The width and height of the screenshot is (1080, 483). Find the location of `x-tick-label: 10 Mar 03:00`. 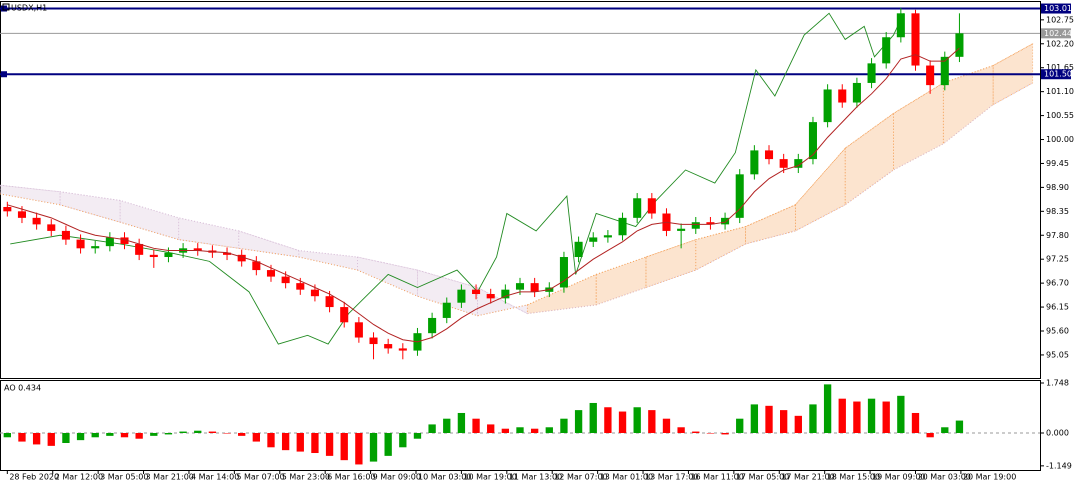

x-tick-label: 10 Mar 03:00 is located at coordinates (444, 477).